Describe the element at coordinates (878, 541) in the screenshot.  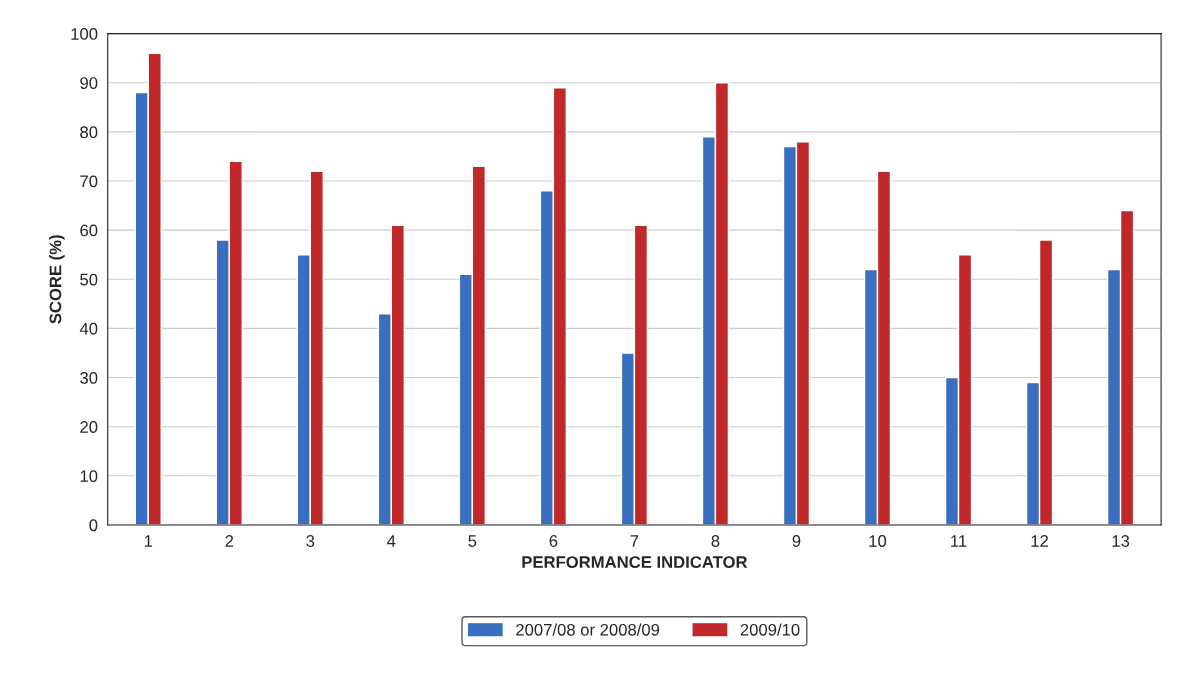
I see `x-tick-label: 10` at that location.